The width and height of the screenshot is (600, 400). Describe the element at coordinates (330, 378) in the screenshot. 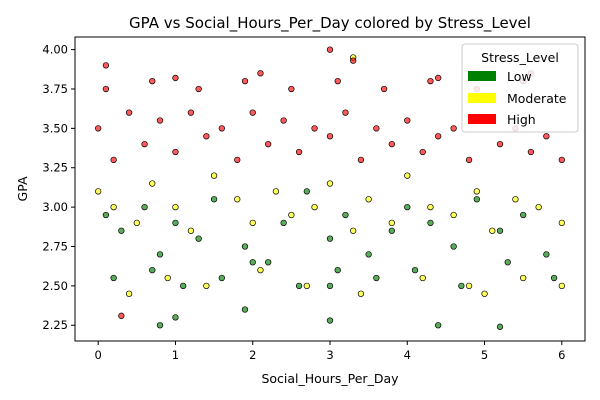

I see `x-axis-label: Social_Hours_Per_Day` at that location.